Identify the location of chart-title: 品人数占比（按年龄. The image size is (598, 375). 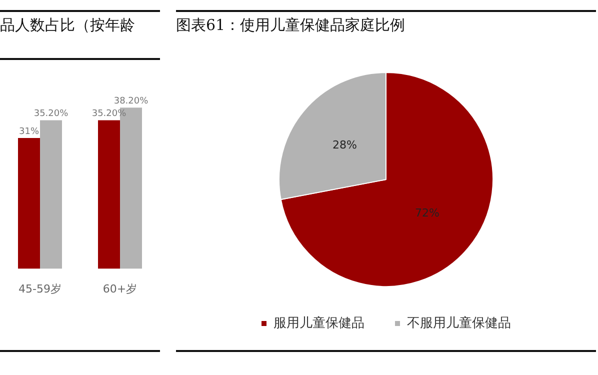
(67, 25).